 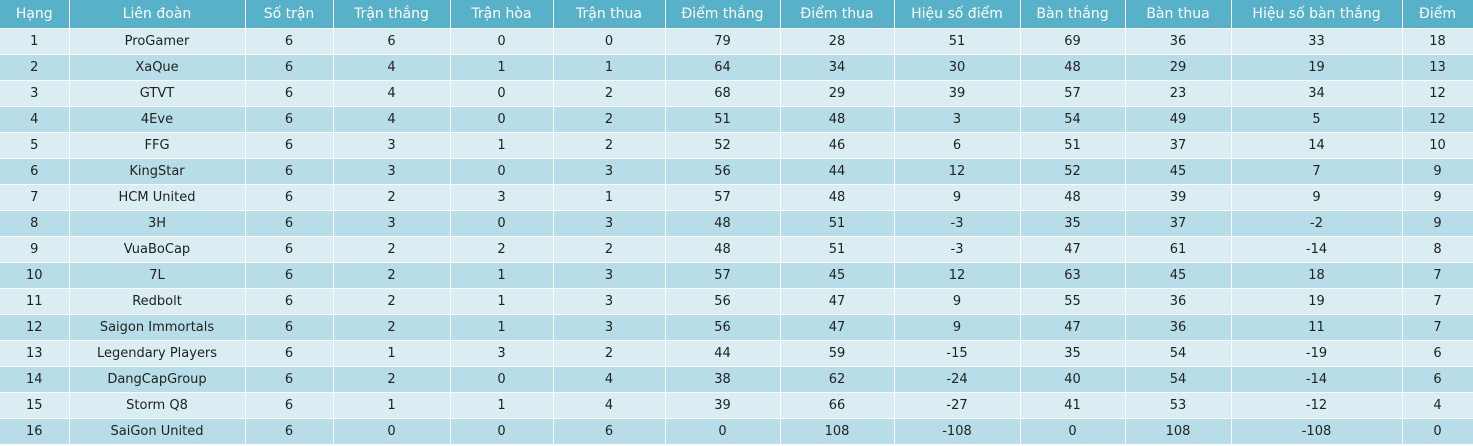 I want to click on cell-points-for: 38, so click(x=723, y=379).